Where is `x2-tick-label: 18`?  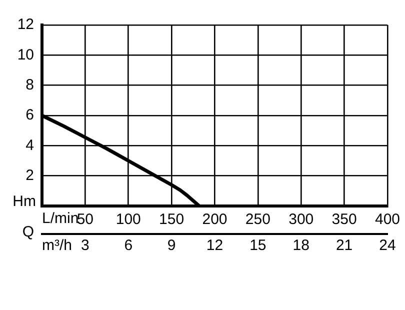 x2-tick-label: 18 is located at coordinates (301, 245).